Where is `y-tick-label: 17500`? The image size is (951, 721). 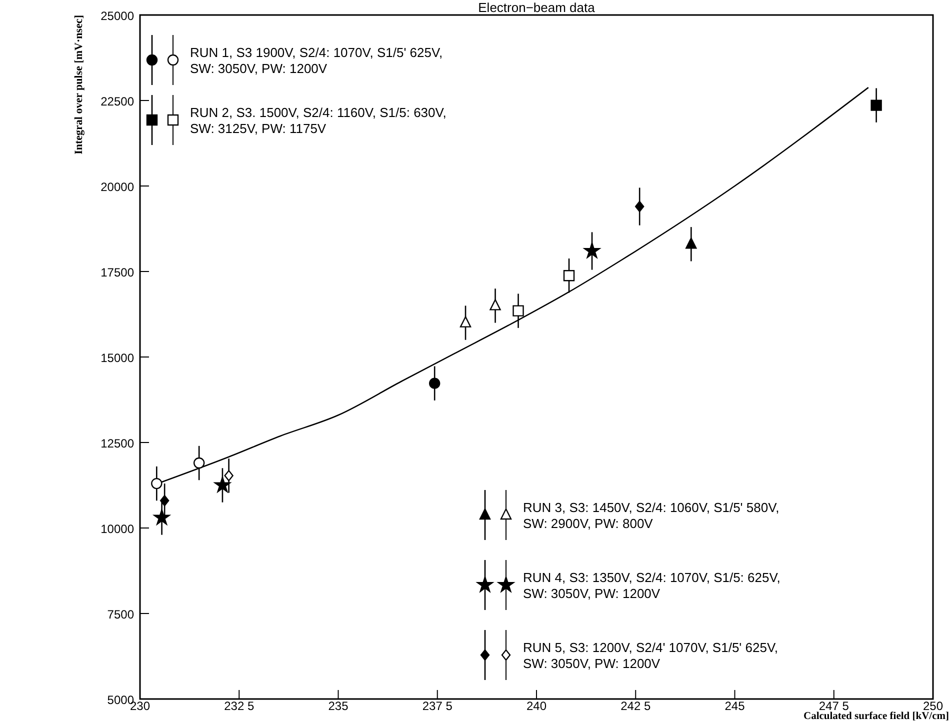
y-tick-label: 17500 is located at coordinates (117, 273).